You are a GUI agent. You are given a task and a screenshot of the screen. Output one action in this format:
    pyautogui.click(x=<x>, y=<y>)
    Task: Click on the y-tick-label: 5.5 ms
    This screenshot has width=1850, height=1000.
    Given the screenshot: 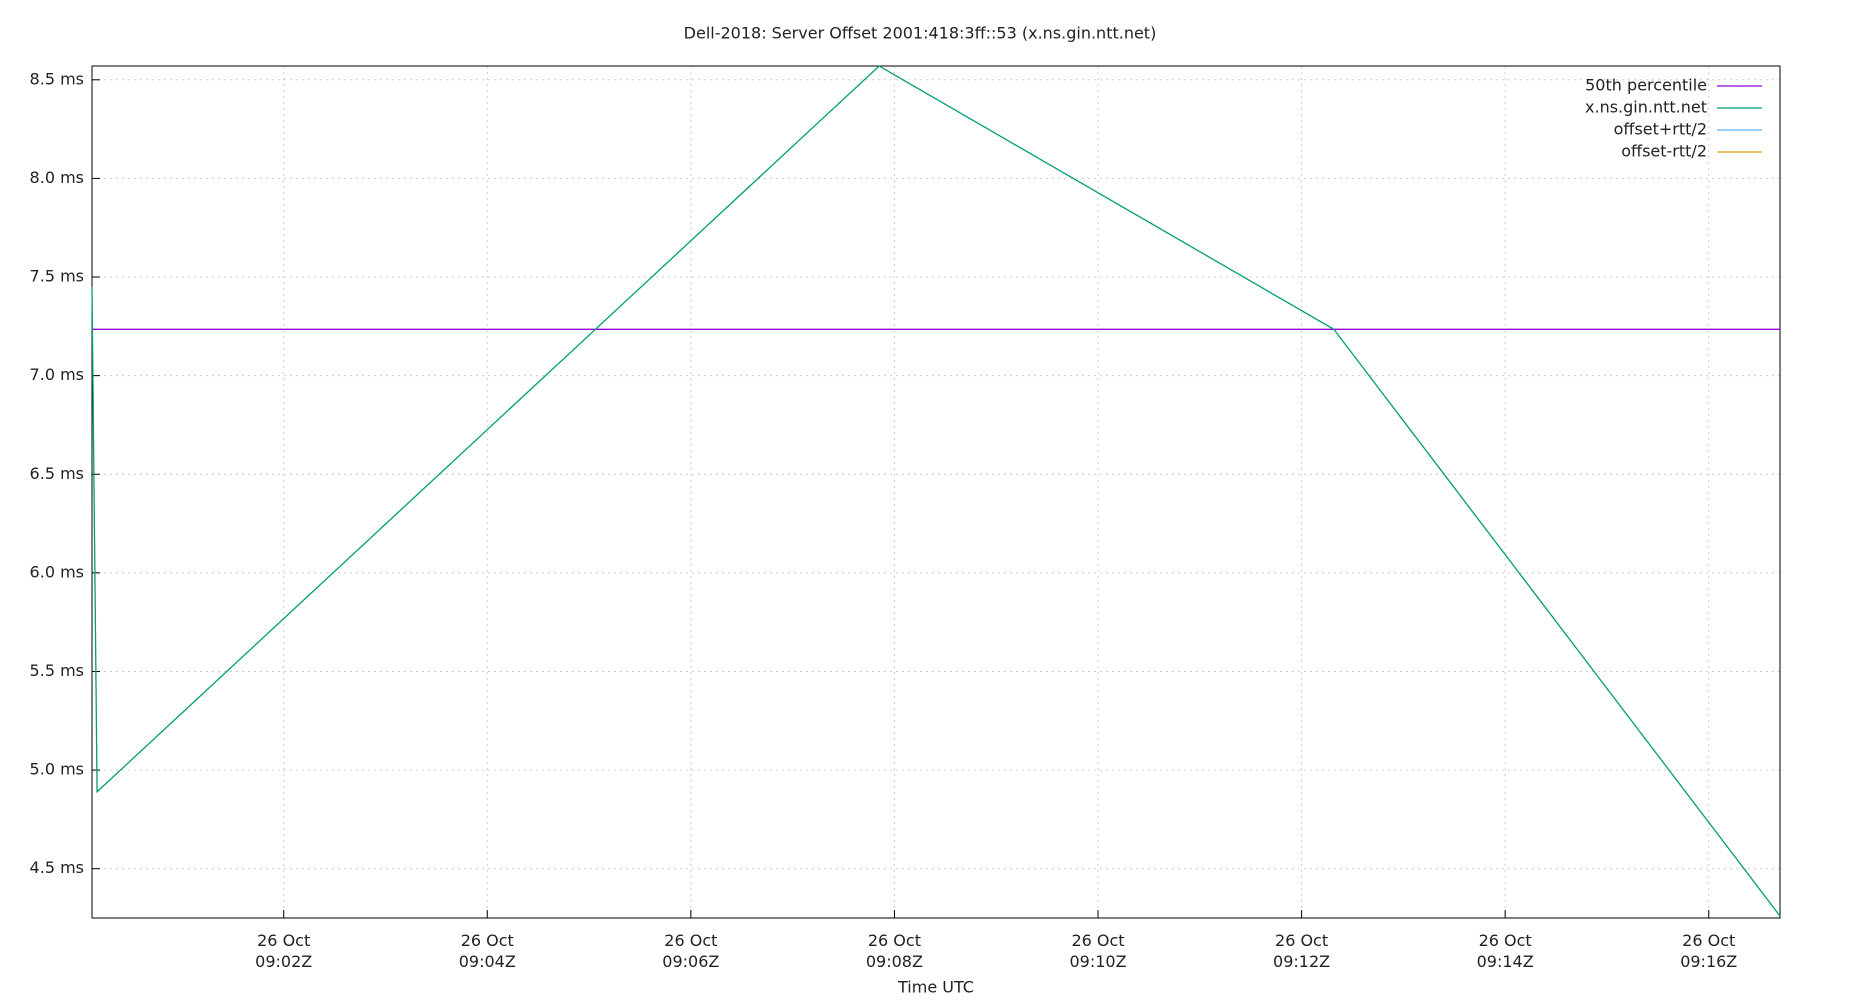 What is the action you would take?
    pyautogui.click(x=57, y=670)
    